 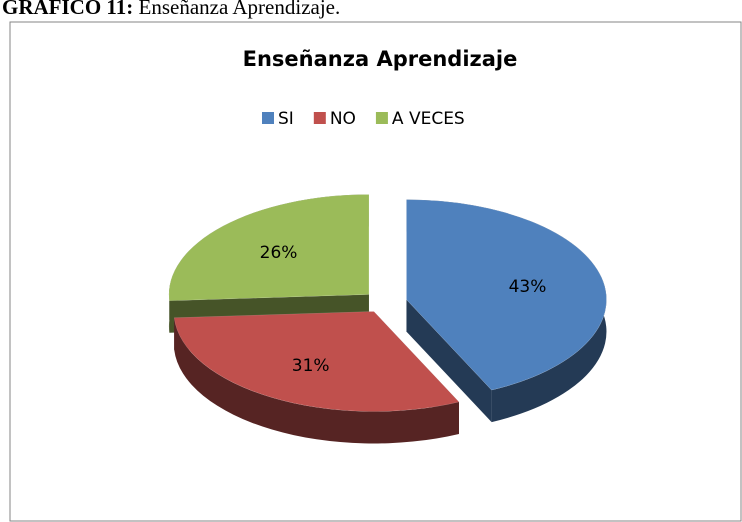 I want to click on data-label: 26%, so click(x=279, y=253).